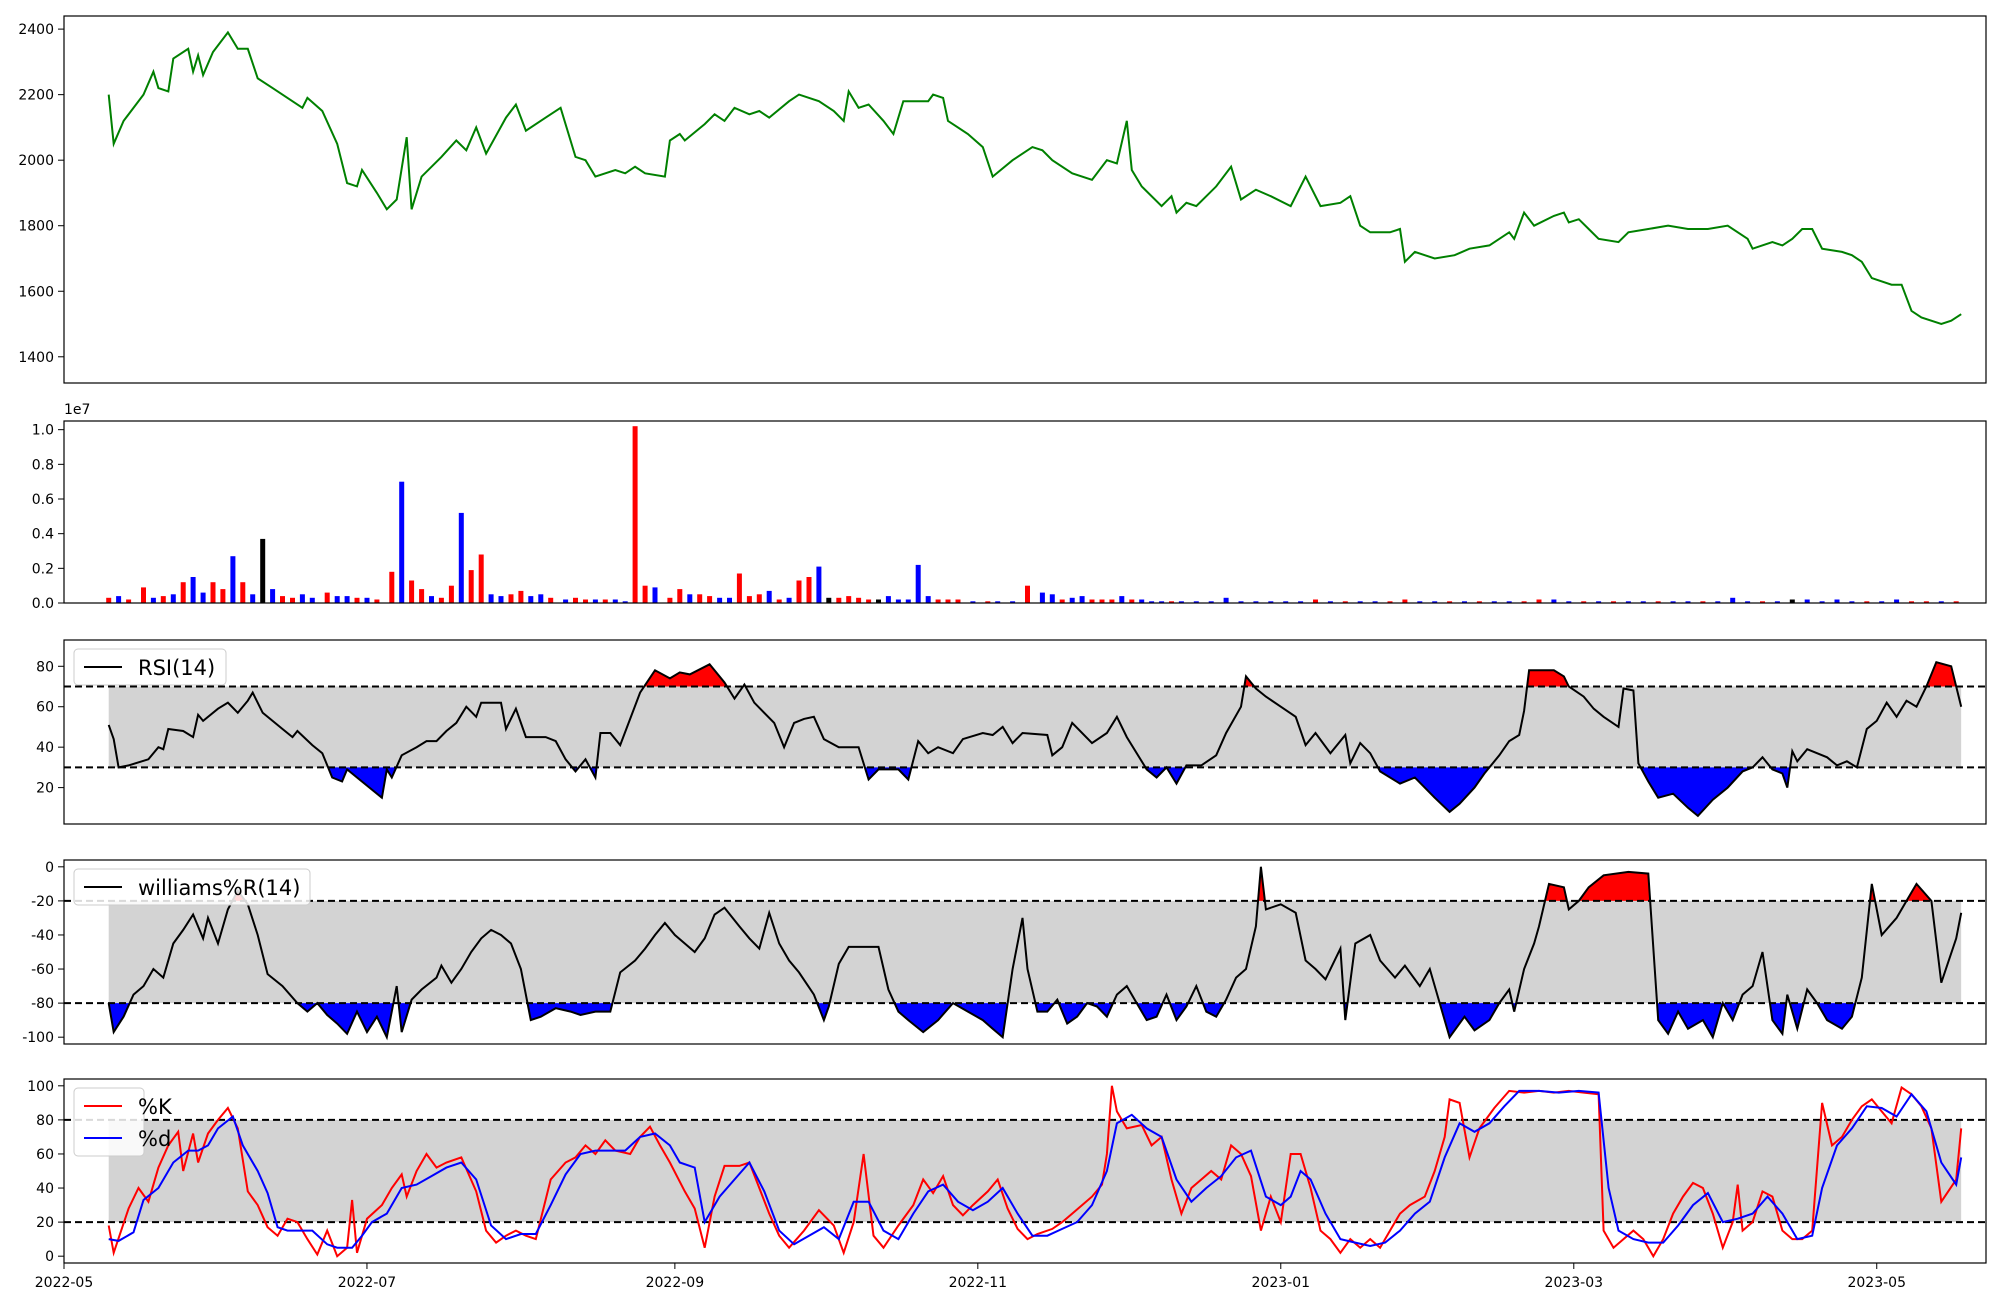 The image size is (2000, 1300). Describe the element at coordinates (154, 1139) in the screenshot. I see `d-legend-label: %d` at that location.